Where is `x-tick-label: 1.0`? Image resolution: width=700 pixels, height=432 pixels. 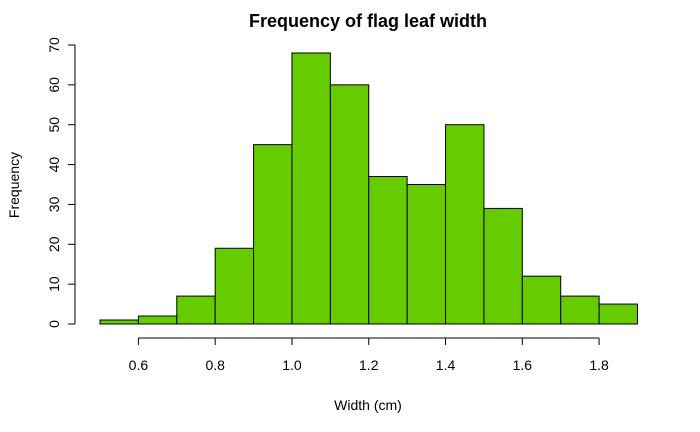
x-tick-label: 1.0 is located at coordinates (292, 365).